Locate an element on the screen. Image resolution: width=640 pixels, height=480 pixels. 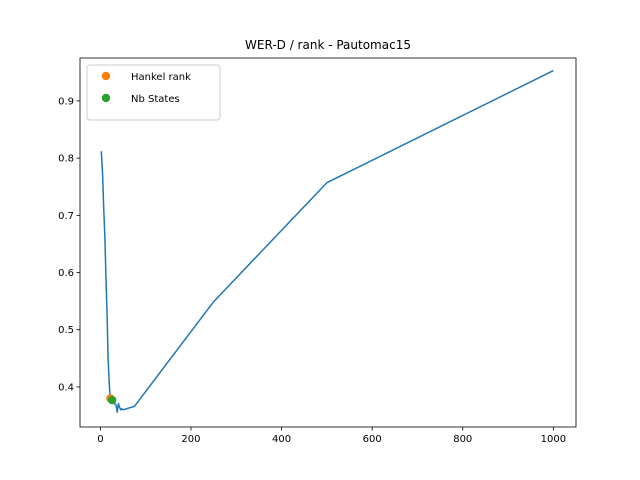
x-axis: 0 200 400 600 800 1000 is located at coordinates (331, 436).